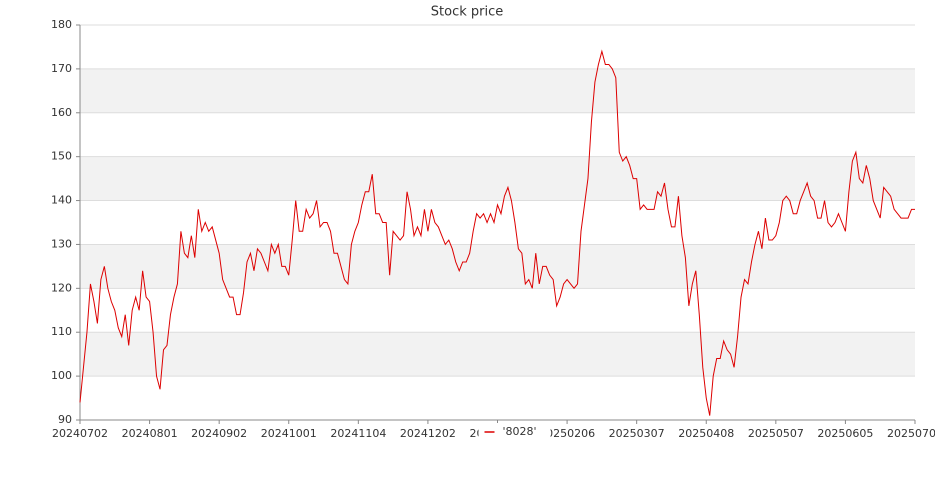 The height and width of the screenshot is (500, 935). Describe the element at coordinates (637, 433) in the screenshot. I see `x-tick-label: 20250307` at that location.